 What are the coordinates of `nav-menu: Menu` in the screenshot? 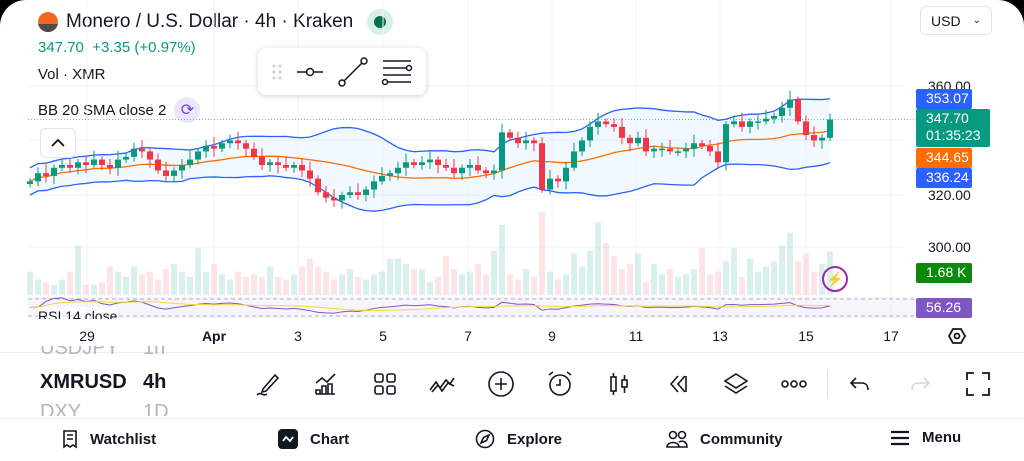 It's located at (925, 437).